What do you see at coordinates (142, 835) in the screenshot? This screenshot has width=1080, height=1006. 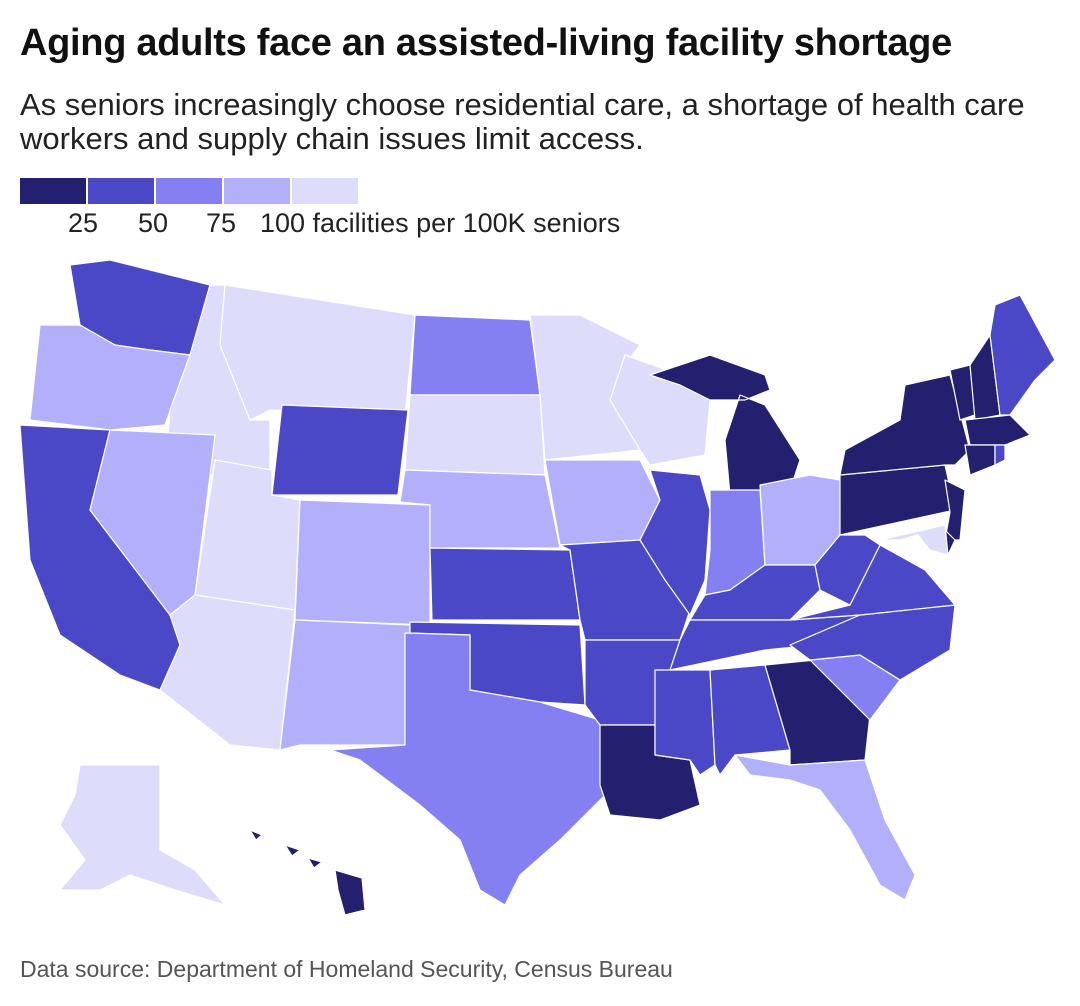 I see `state-ak` at bounding box center [142, 835].